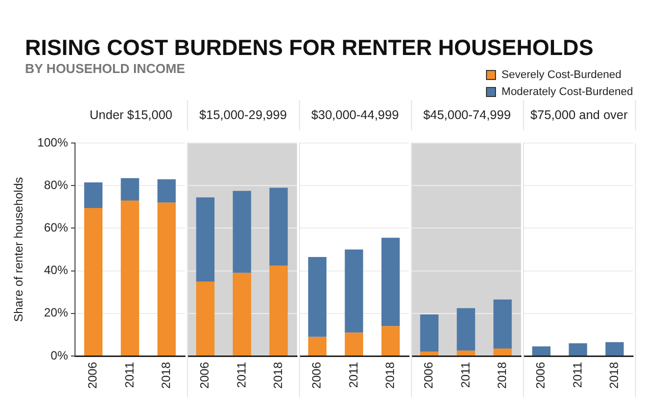 Image resolution: width=661 pixels, height=397 pixels. Describe the element at coordinates (579, 115) in the screenshot. I see `chart-title: $75,000 and over` at that location.